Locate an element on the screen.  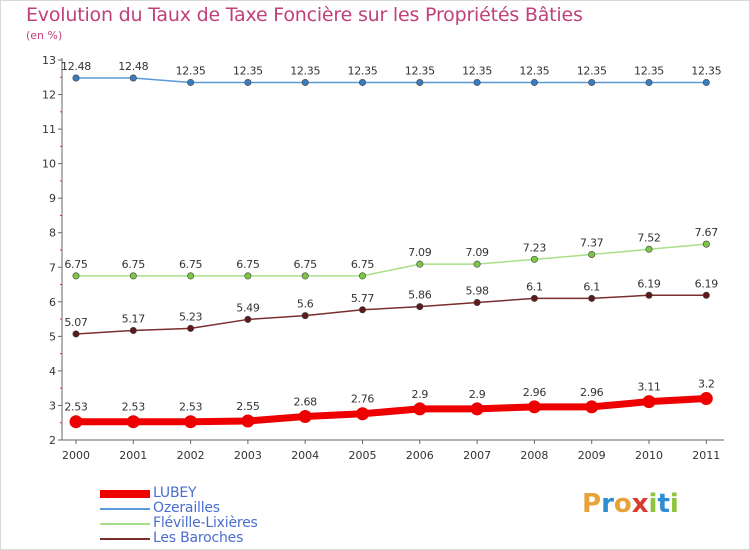
logo-letter: o is located at coordinates (622, 504).